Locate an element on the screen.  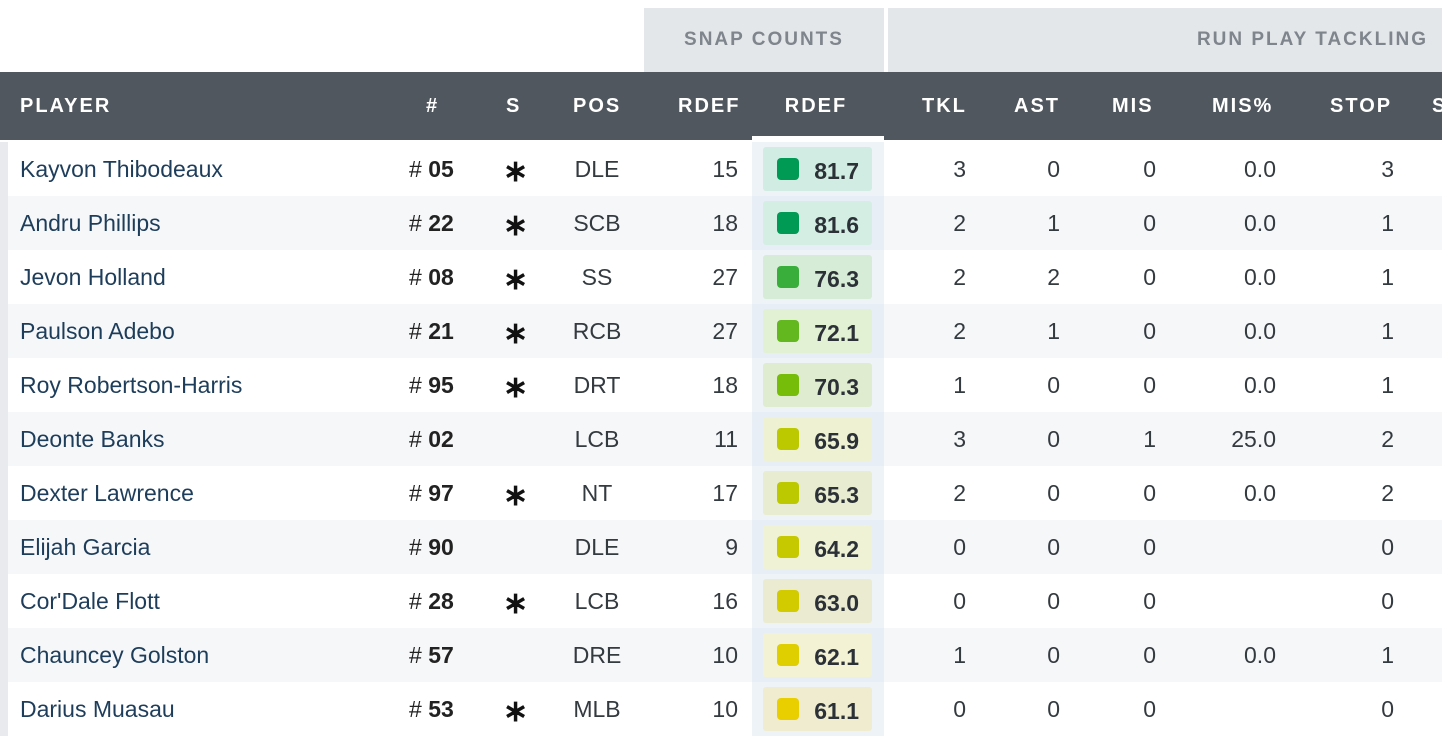
jersey-value: 08 is located at coordinates (441, 277).